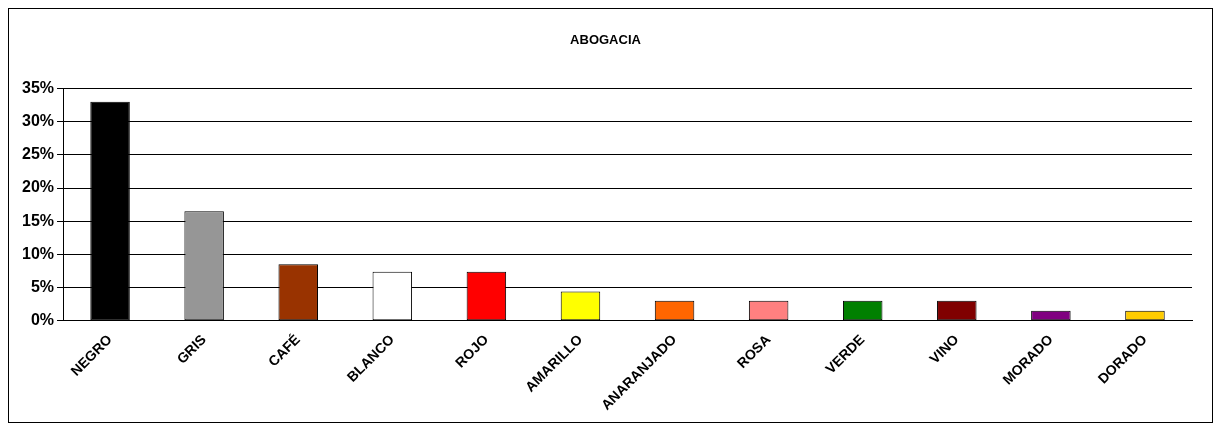  Describe the element at coordinates (606, 40) in the screenshot. I see `chart-title: ABOGACIA` at that location.